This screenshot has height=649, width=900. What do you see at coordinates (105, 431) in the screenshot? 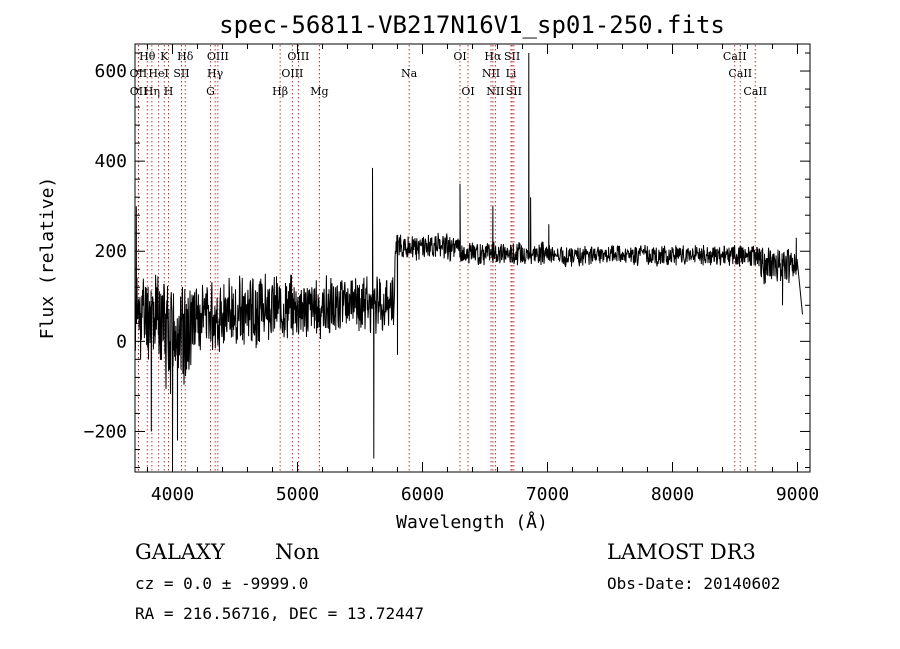
I see `y-tick-label: −200` at bounding box center [105, 431].